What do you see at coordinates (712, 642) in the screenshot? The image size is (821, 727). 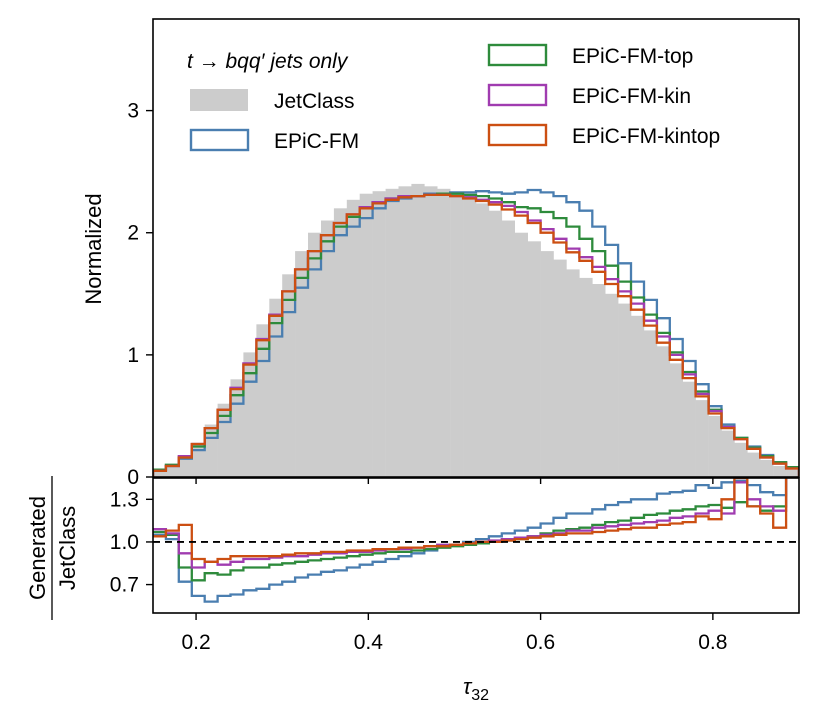 I see `x-tick-label: 0.8` at bounding box center [712, 642].